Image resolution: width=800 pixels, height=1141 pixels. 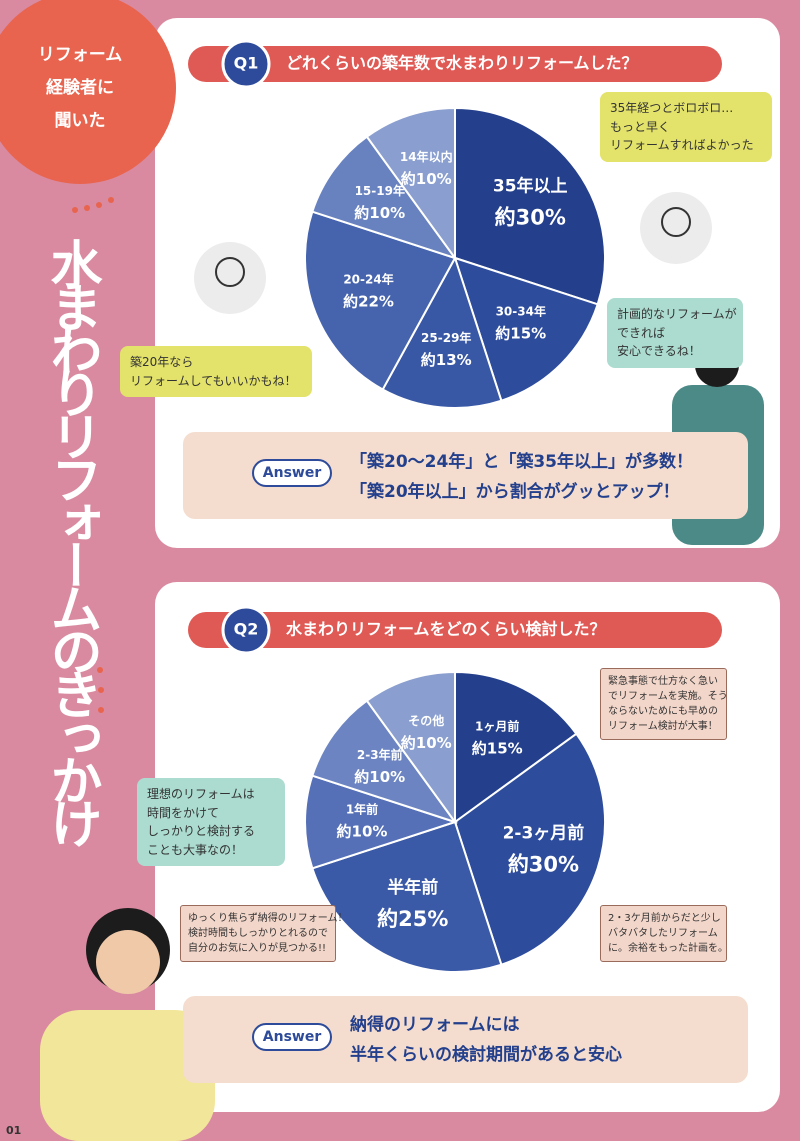 What do you see at coordinates (127, 1075) in the screenshot?
I see `person-photo` at bounding box center [127, 1075].